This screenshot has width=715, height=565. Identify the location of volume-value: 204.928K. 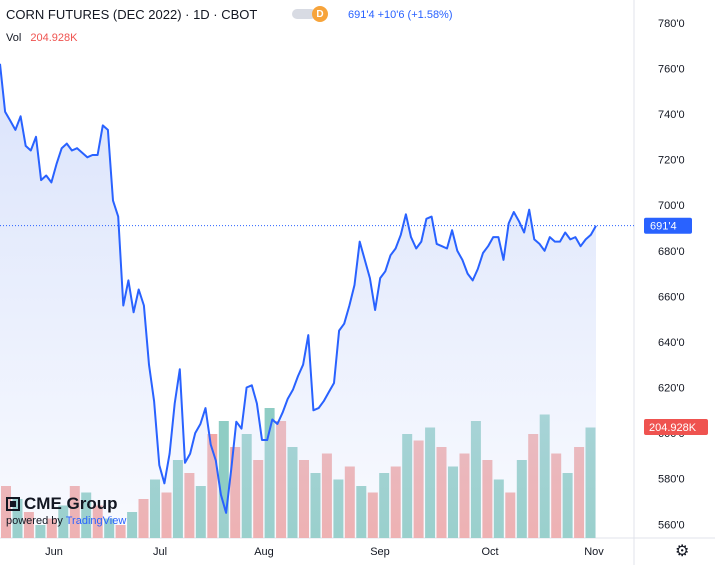
(54, 38).